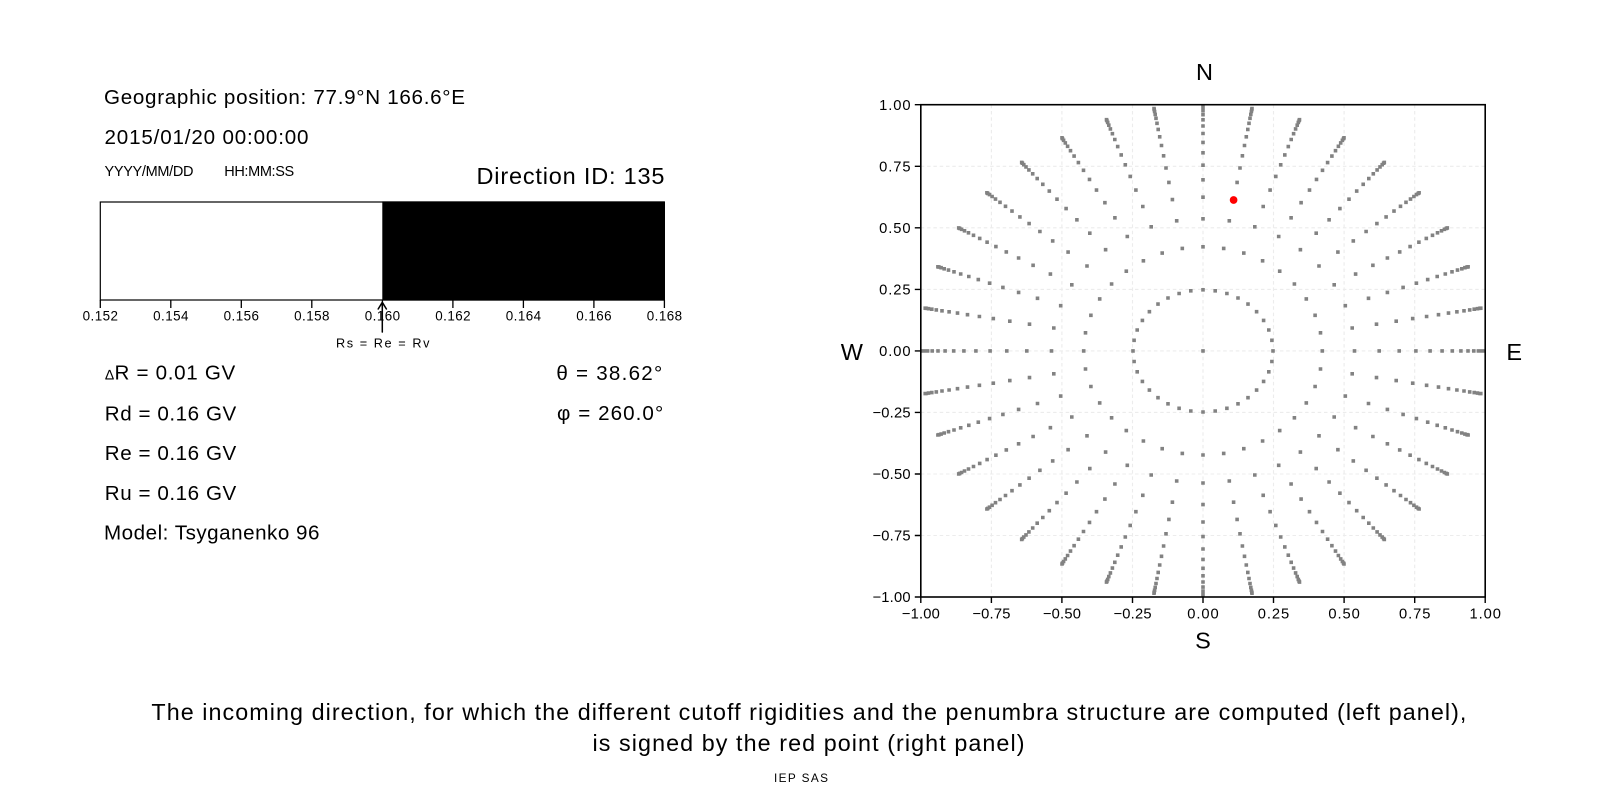  What do you see at coordinates (524, 315) in the screenshot?
I see `svg-text: 0.164` at bounding box center [524, 315].